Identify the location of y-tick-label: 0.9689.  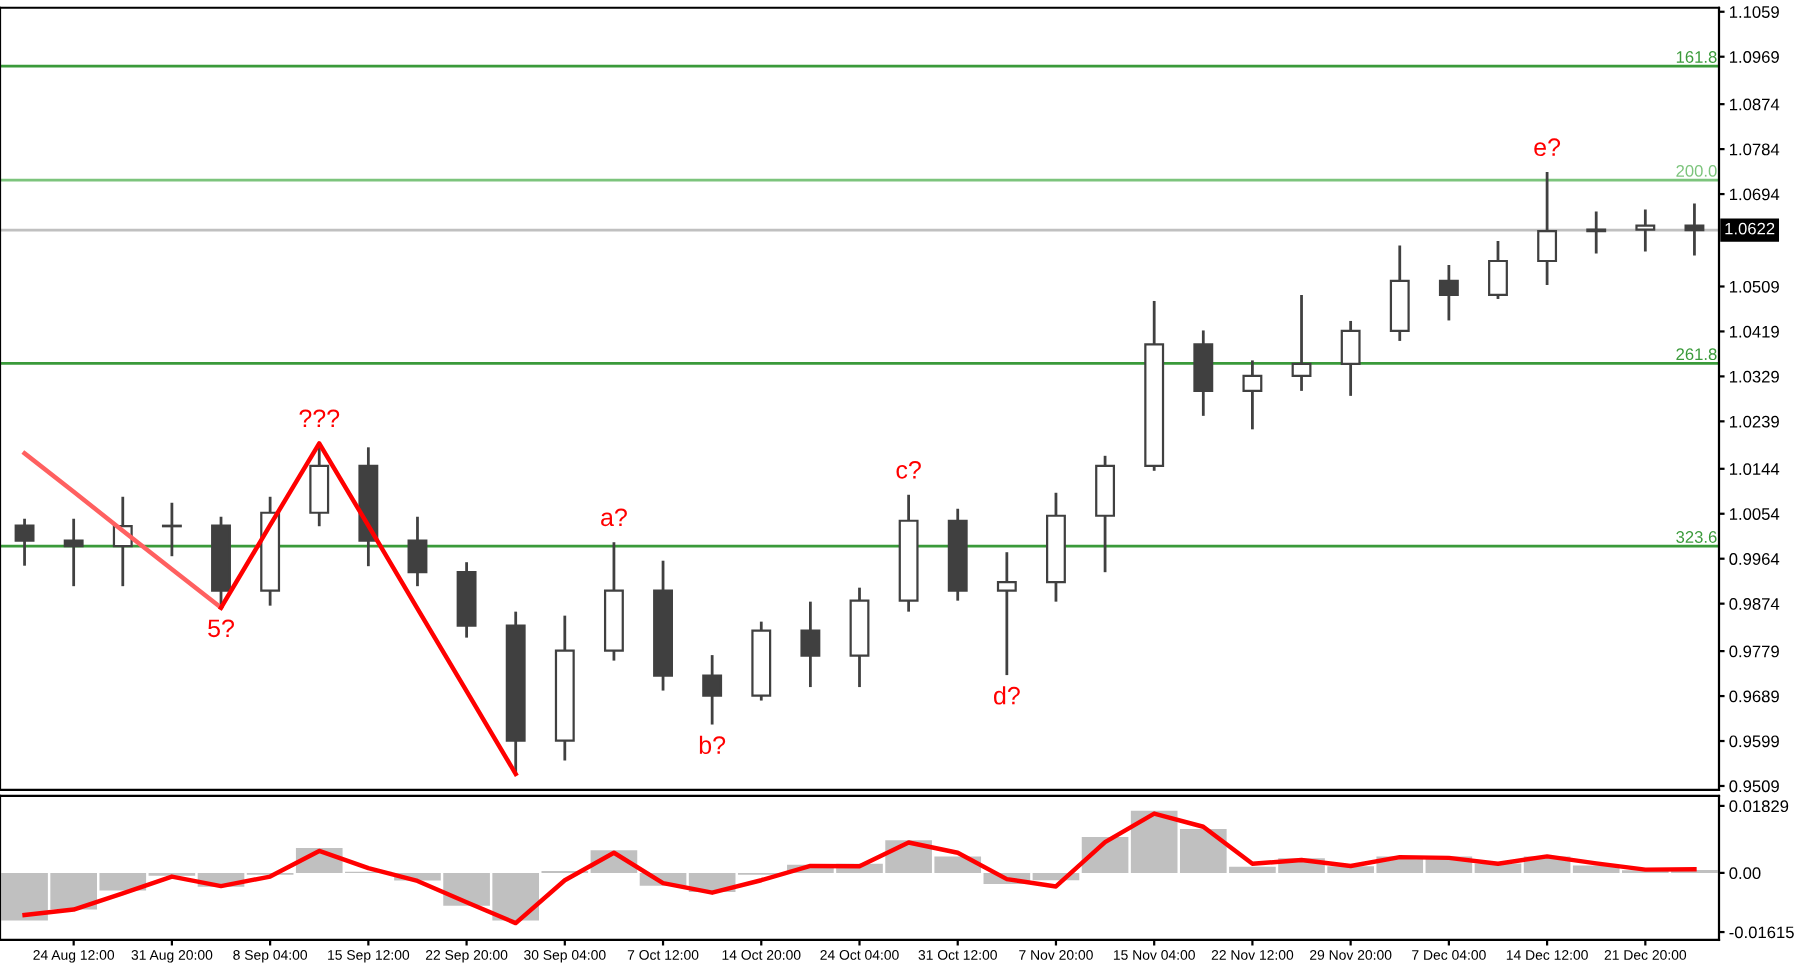
(1754, 696).